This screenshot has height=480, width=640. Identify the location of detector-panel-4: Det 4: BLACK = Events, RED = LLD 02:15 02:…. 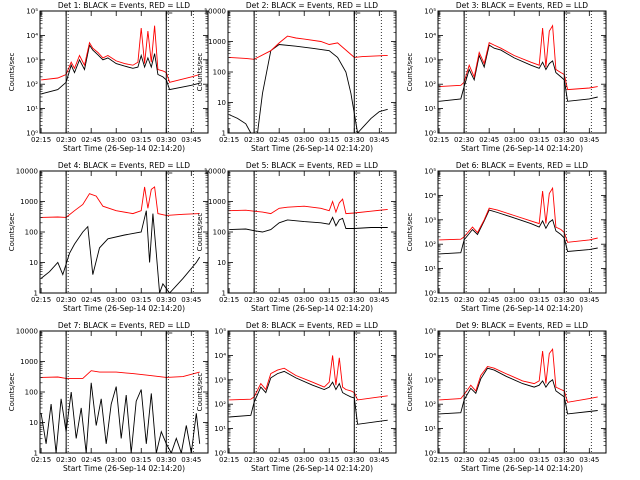
(108, 237).